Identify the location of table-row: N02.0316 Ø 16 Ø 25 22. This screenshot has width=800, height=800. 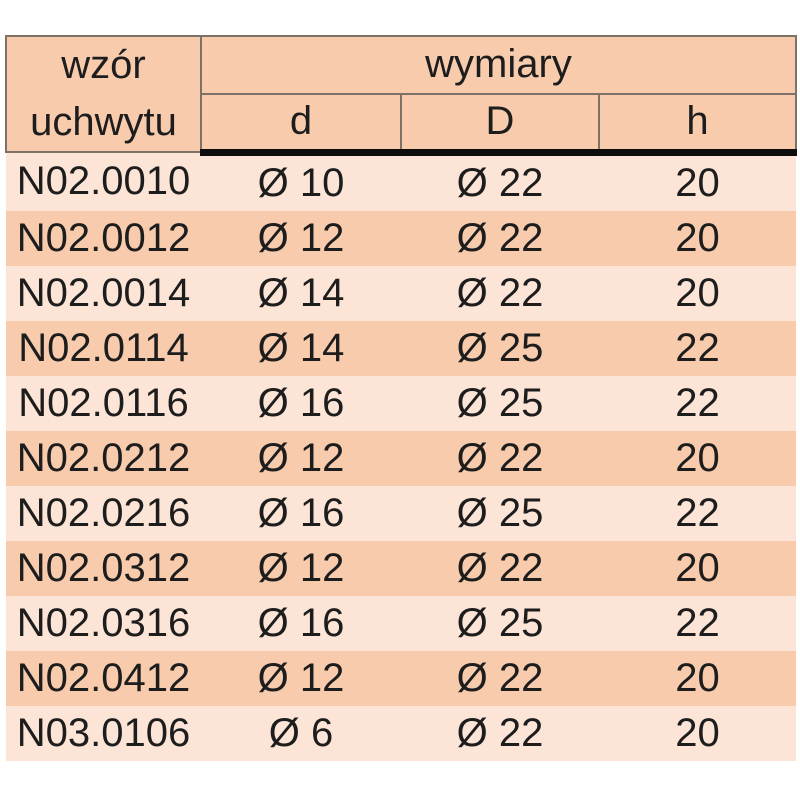
(401, 623).